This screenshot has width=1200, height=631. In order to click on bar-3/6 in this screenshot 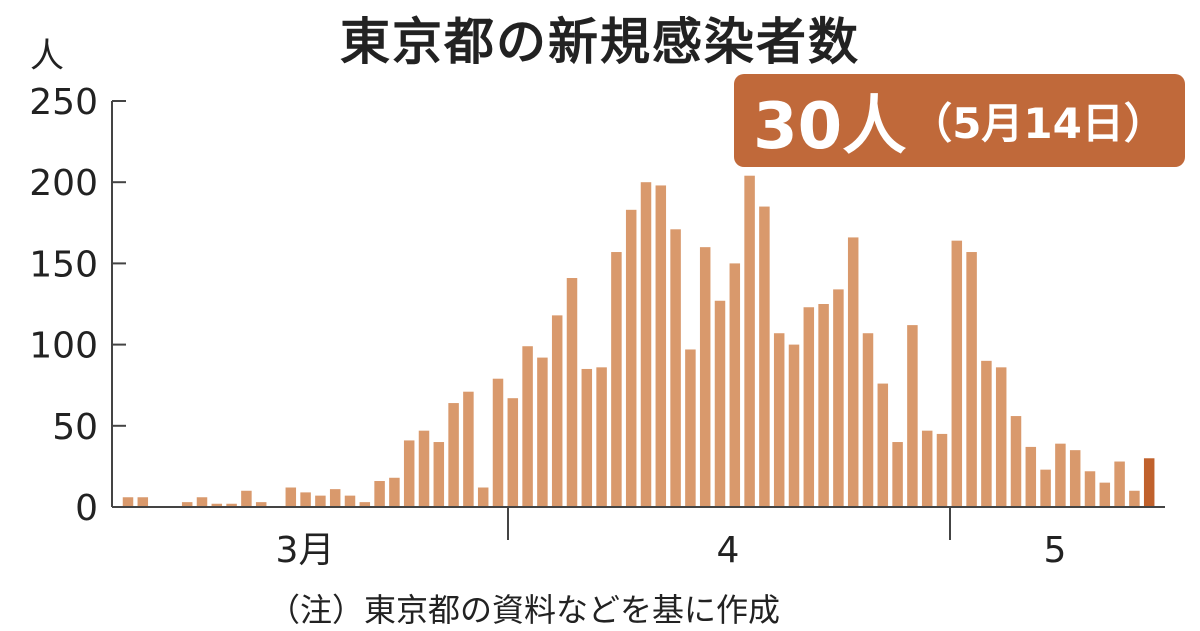, I will do `click(128, 502)`.